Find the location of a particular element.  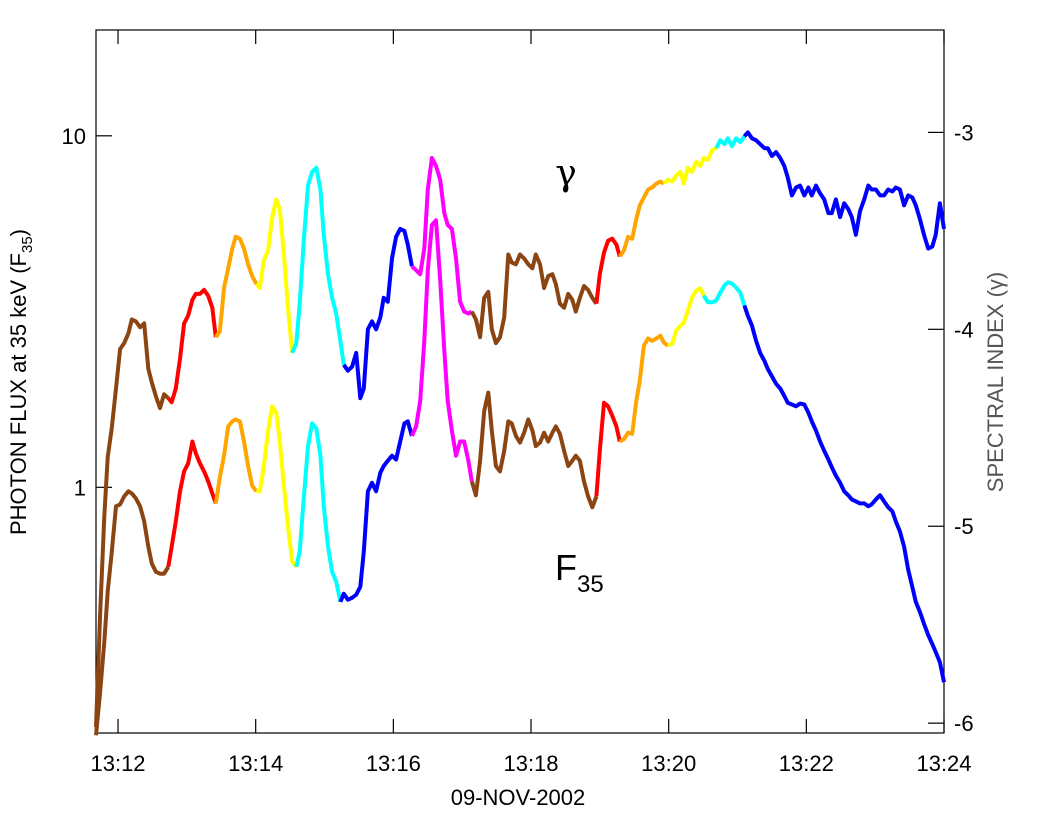

y2-tick-label: -6 is located at coordinates (964, 723).